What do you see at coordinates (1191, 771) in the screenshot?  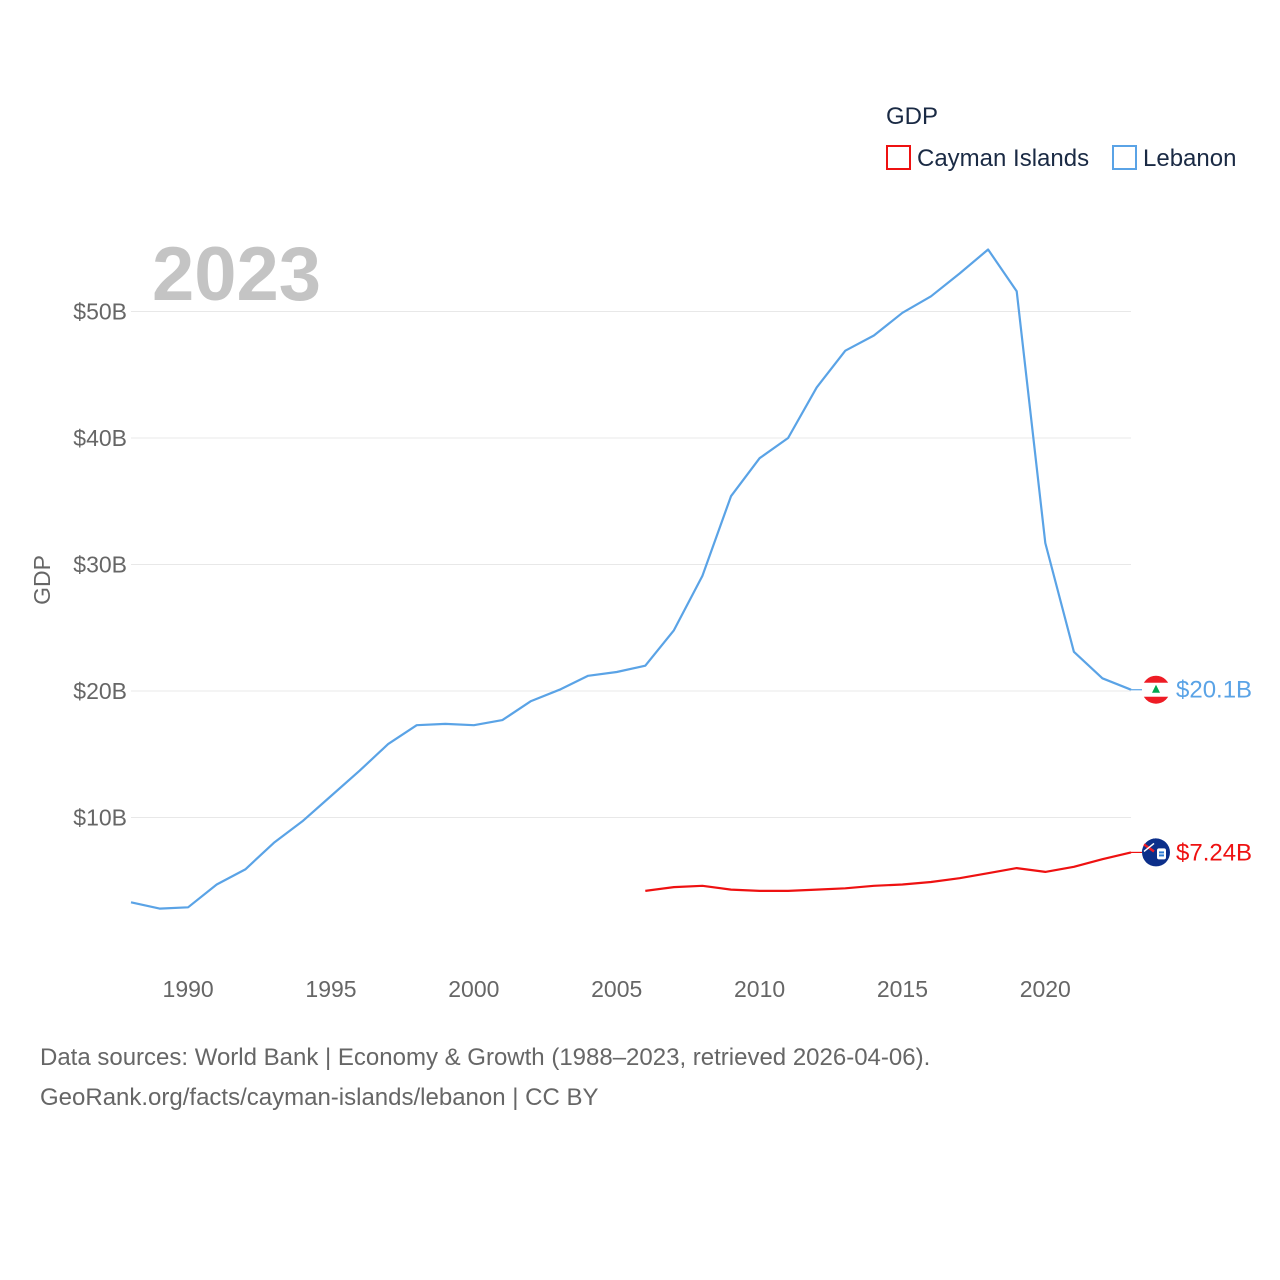 I see `end-labels: $7.24B $20.1B` at bounding box center [1191, 771].